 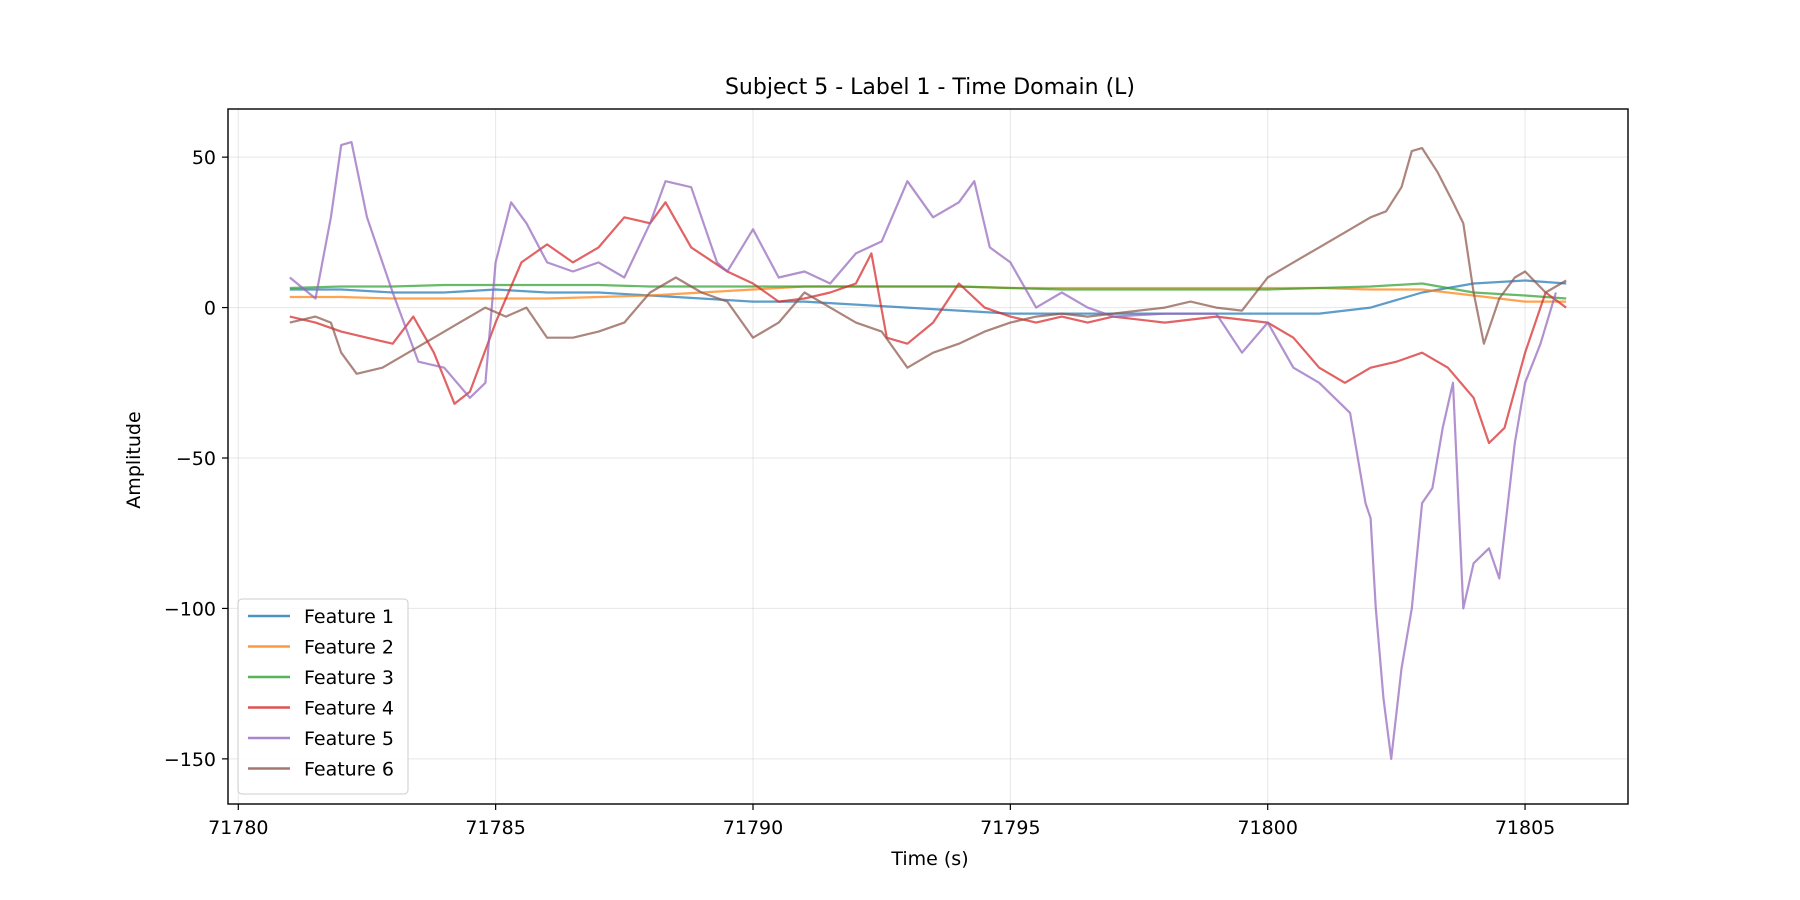 I want to click on legend-label: Feature 2, so click(x=349, y=648).